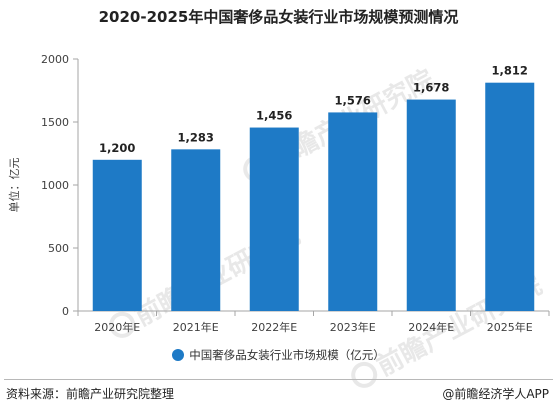 This screenshot has width=557, height=413. Describe the element at coordinates (117, 327) in the screenshot. I see `x-tick-label: 2020年E` at that location.